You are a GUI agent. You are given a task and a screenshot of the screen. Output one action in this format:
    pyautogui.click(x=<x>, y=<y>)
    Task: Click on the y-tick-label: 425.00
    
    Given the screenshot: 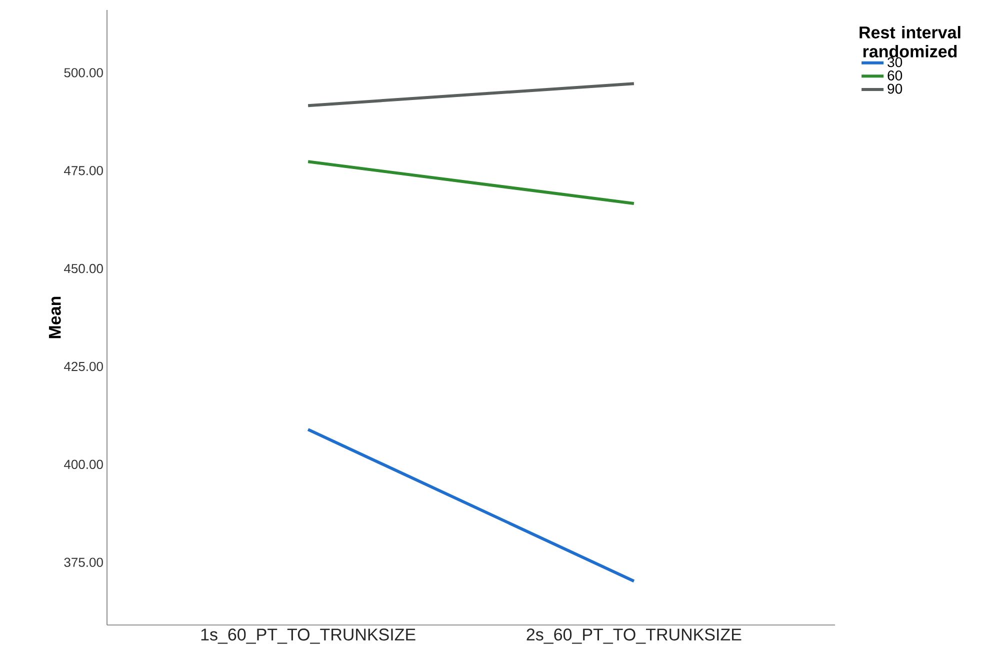 What is the action you would take?
    pyautogui.click(x=83, y=367)
    